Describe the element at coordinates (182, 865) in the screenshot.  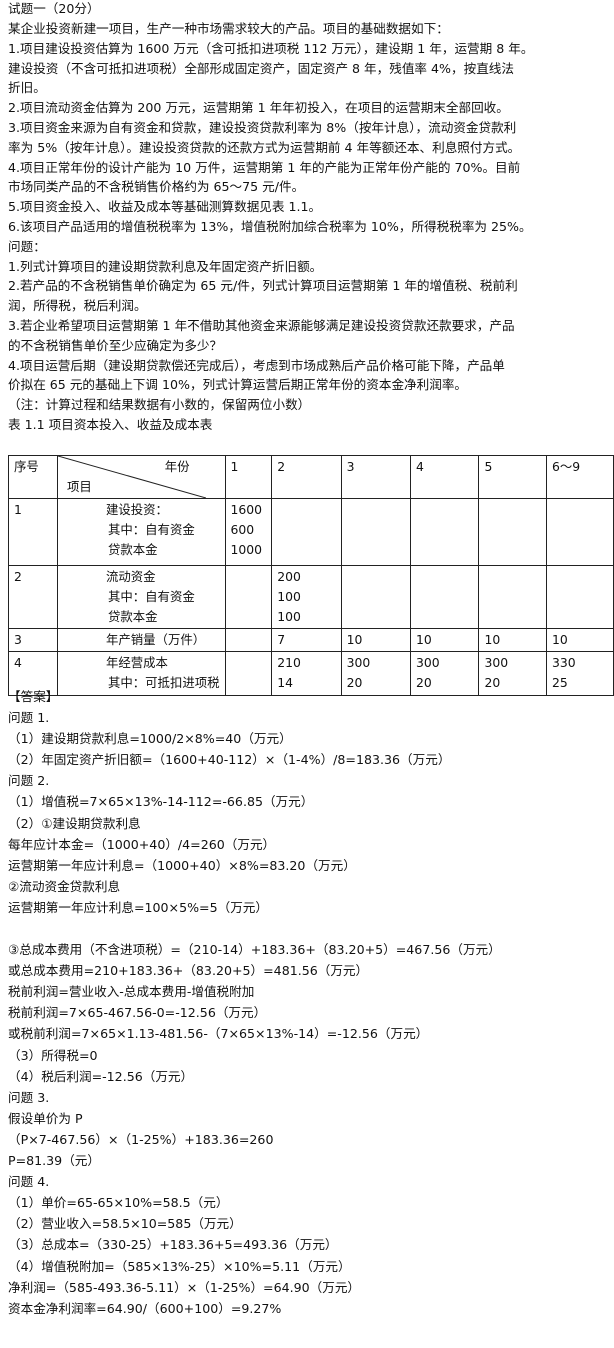
I see `answer-line: 运营期第一年应计利息=（1000+40）×8%=83.20（万元）` at that location.